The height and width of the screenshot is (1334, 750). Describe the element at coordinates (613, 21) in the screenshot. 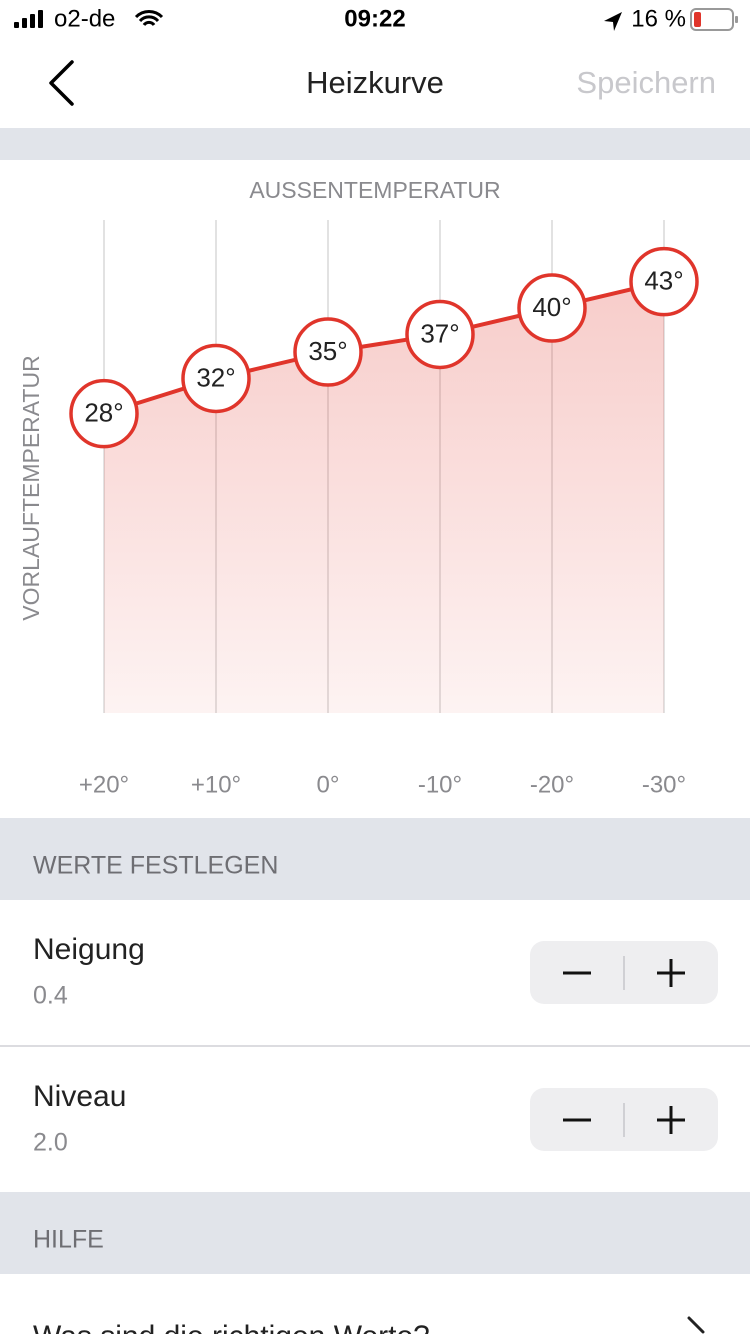

I see `location-icon` at that location.